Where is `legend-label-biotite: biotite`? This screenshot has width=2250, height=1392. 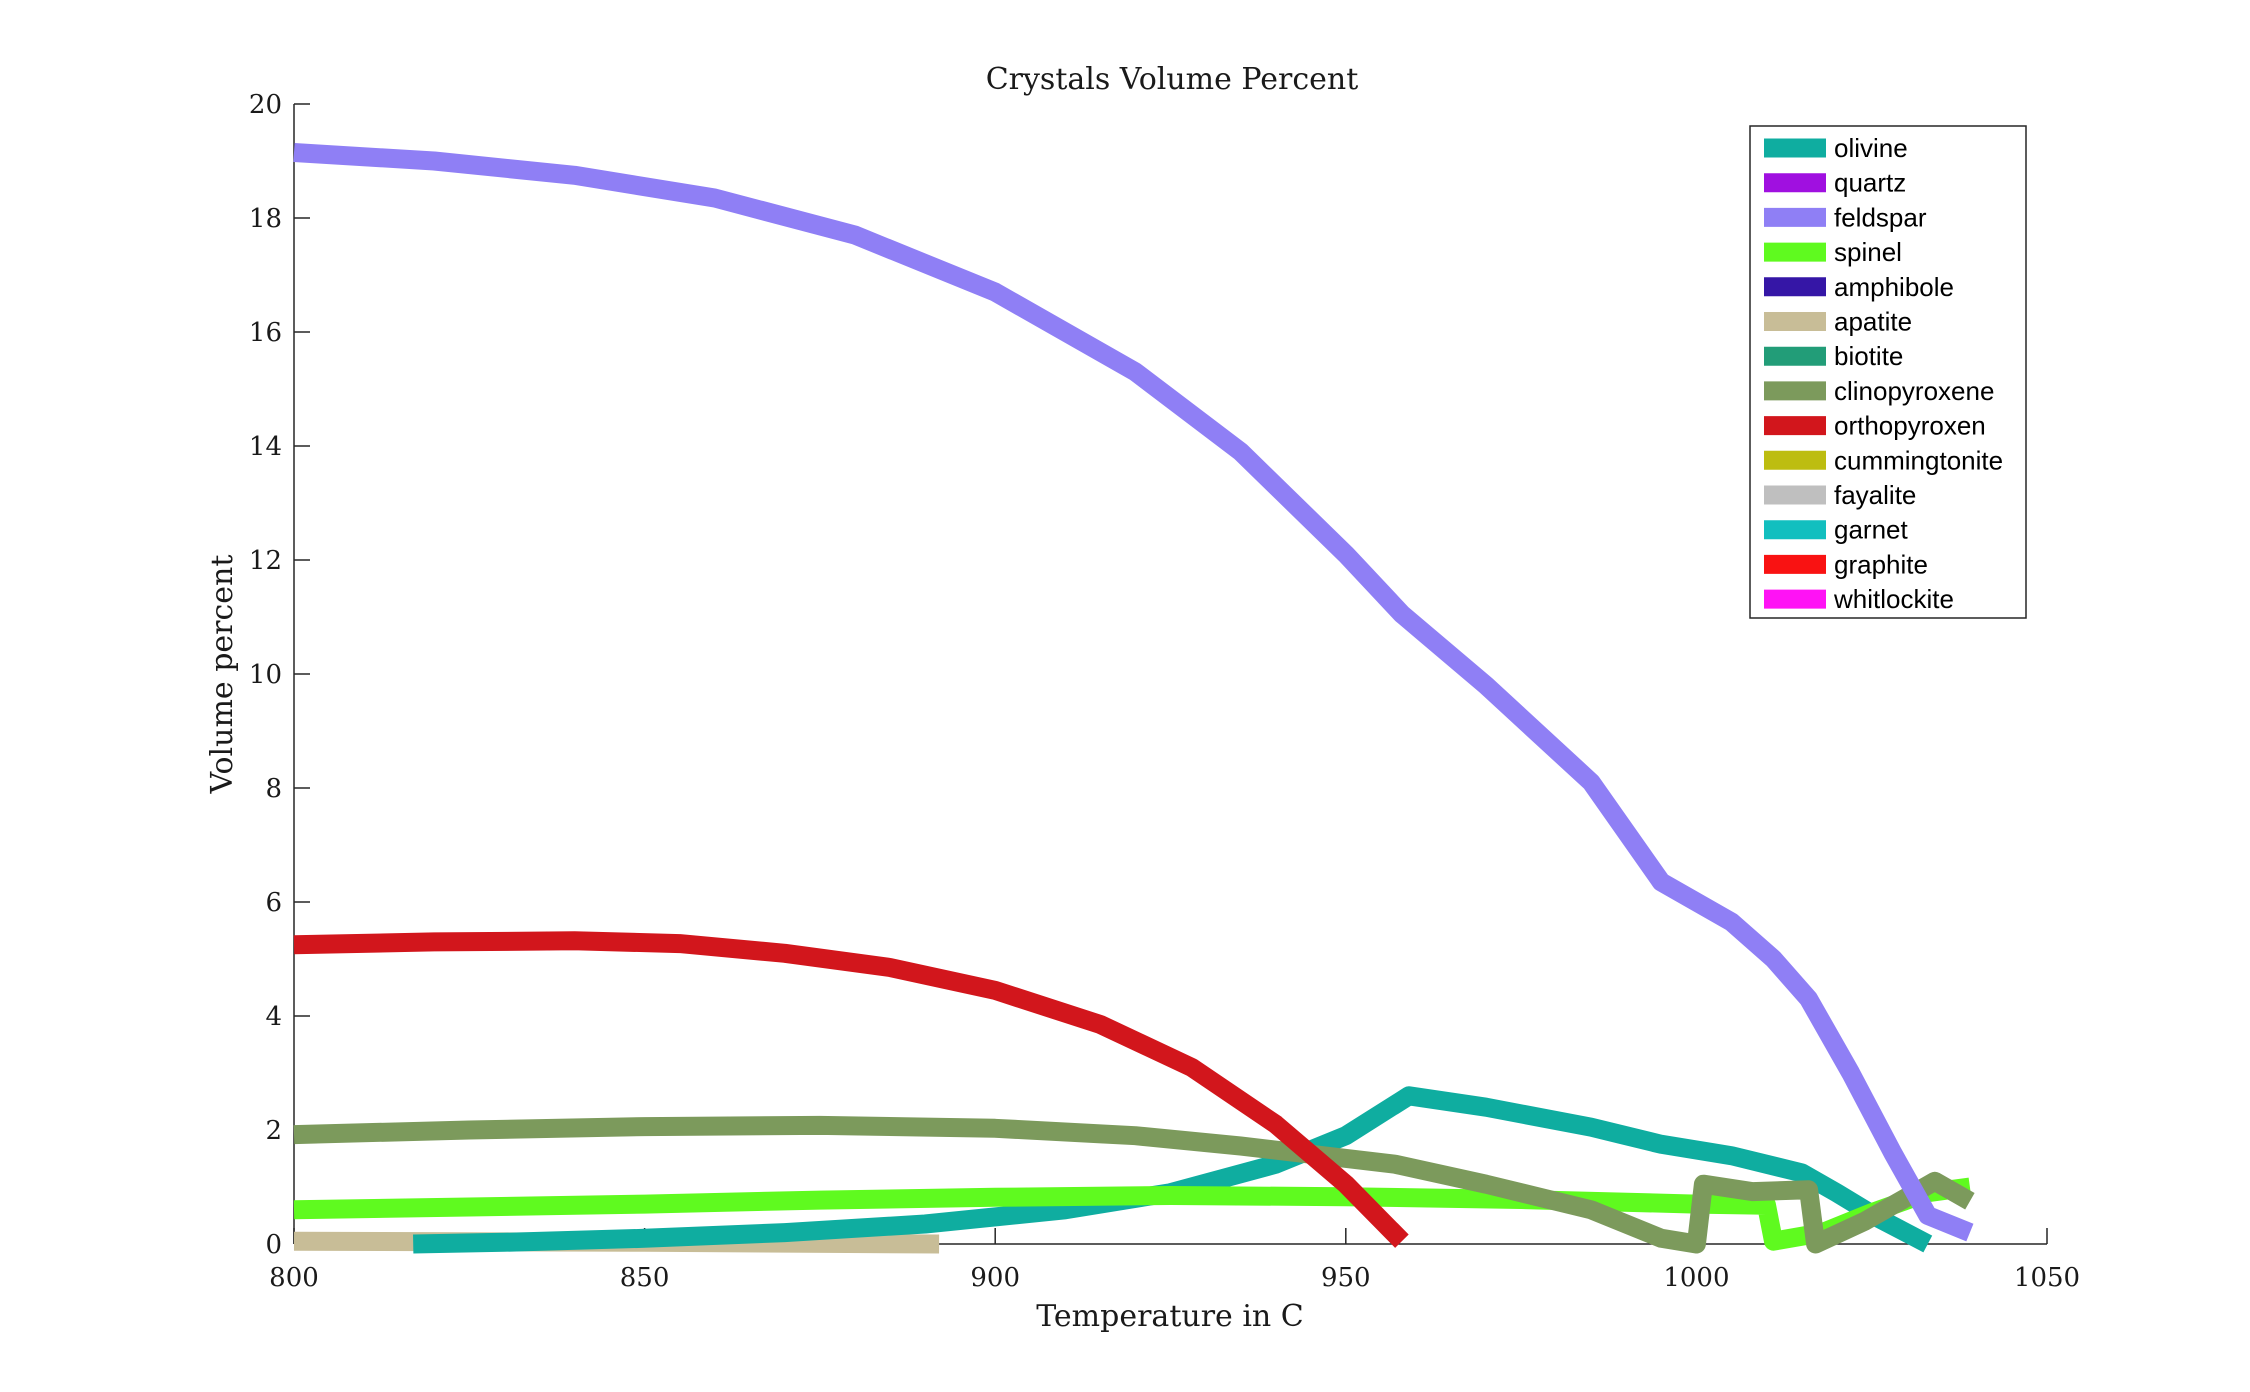 legend-label-biotite: biotite is located at coordinates (1868, 356).